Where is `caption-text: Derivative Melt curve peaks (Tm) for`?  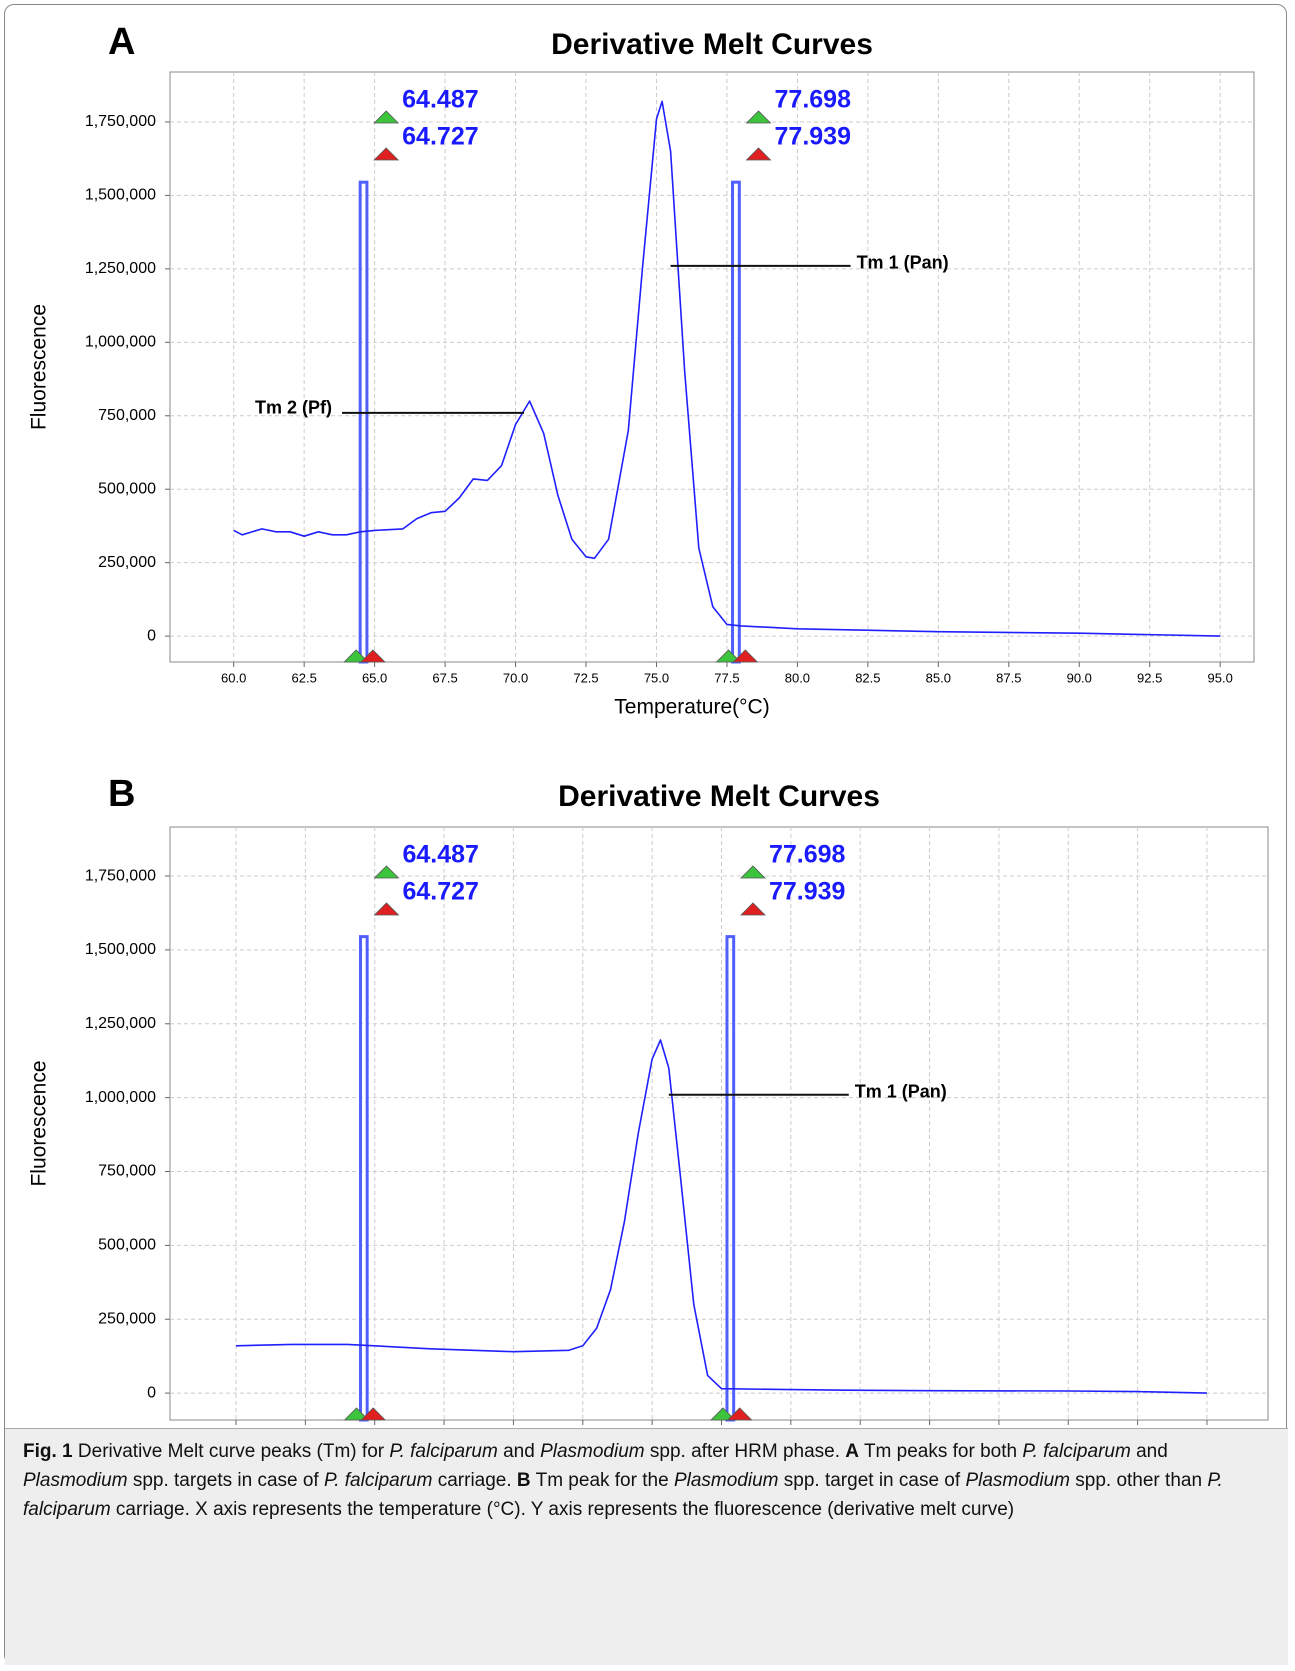
caption-text: Derivative Melt curve peaks (Tm) for is located at coordinates (231, 1451).